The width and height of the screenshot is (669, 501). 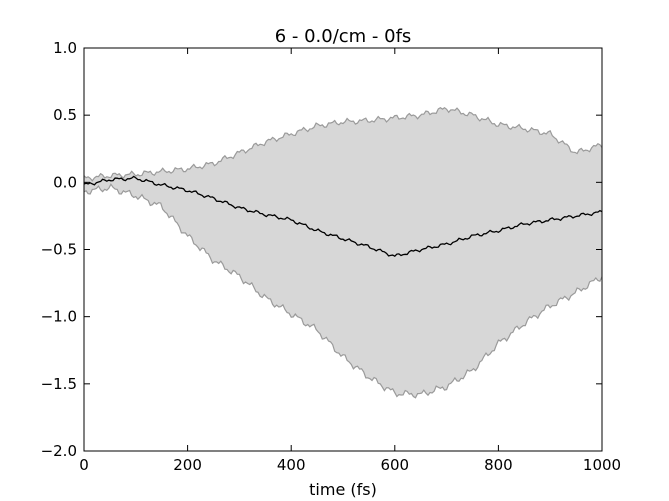 I want to click on y-tick-label: −2.0, so click(x=59, y=451).